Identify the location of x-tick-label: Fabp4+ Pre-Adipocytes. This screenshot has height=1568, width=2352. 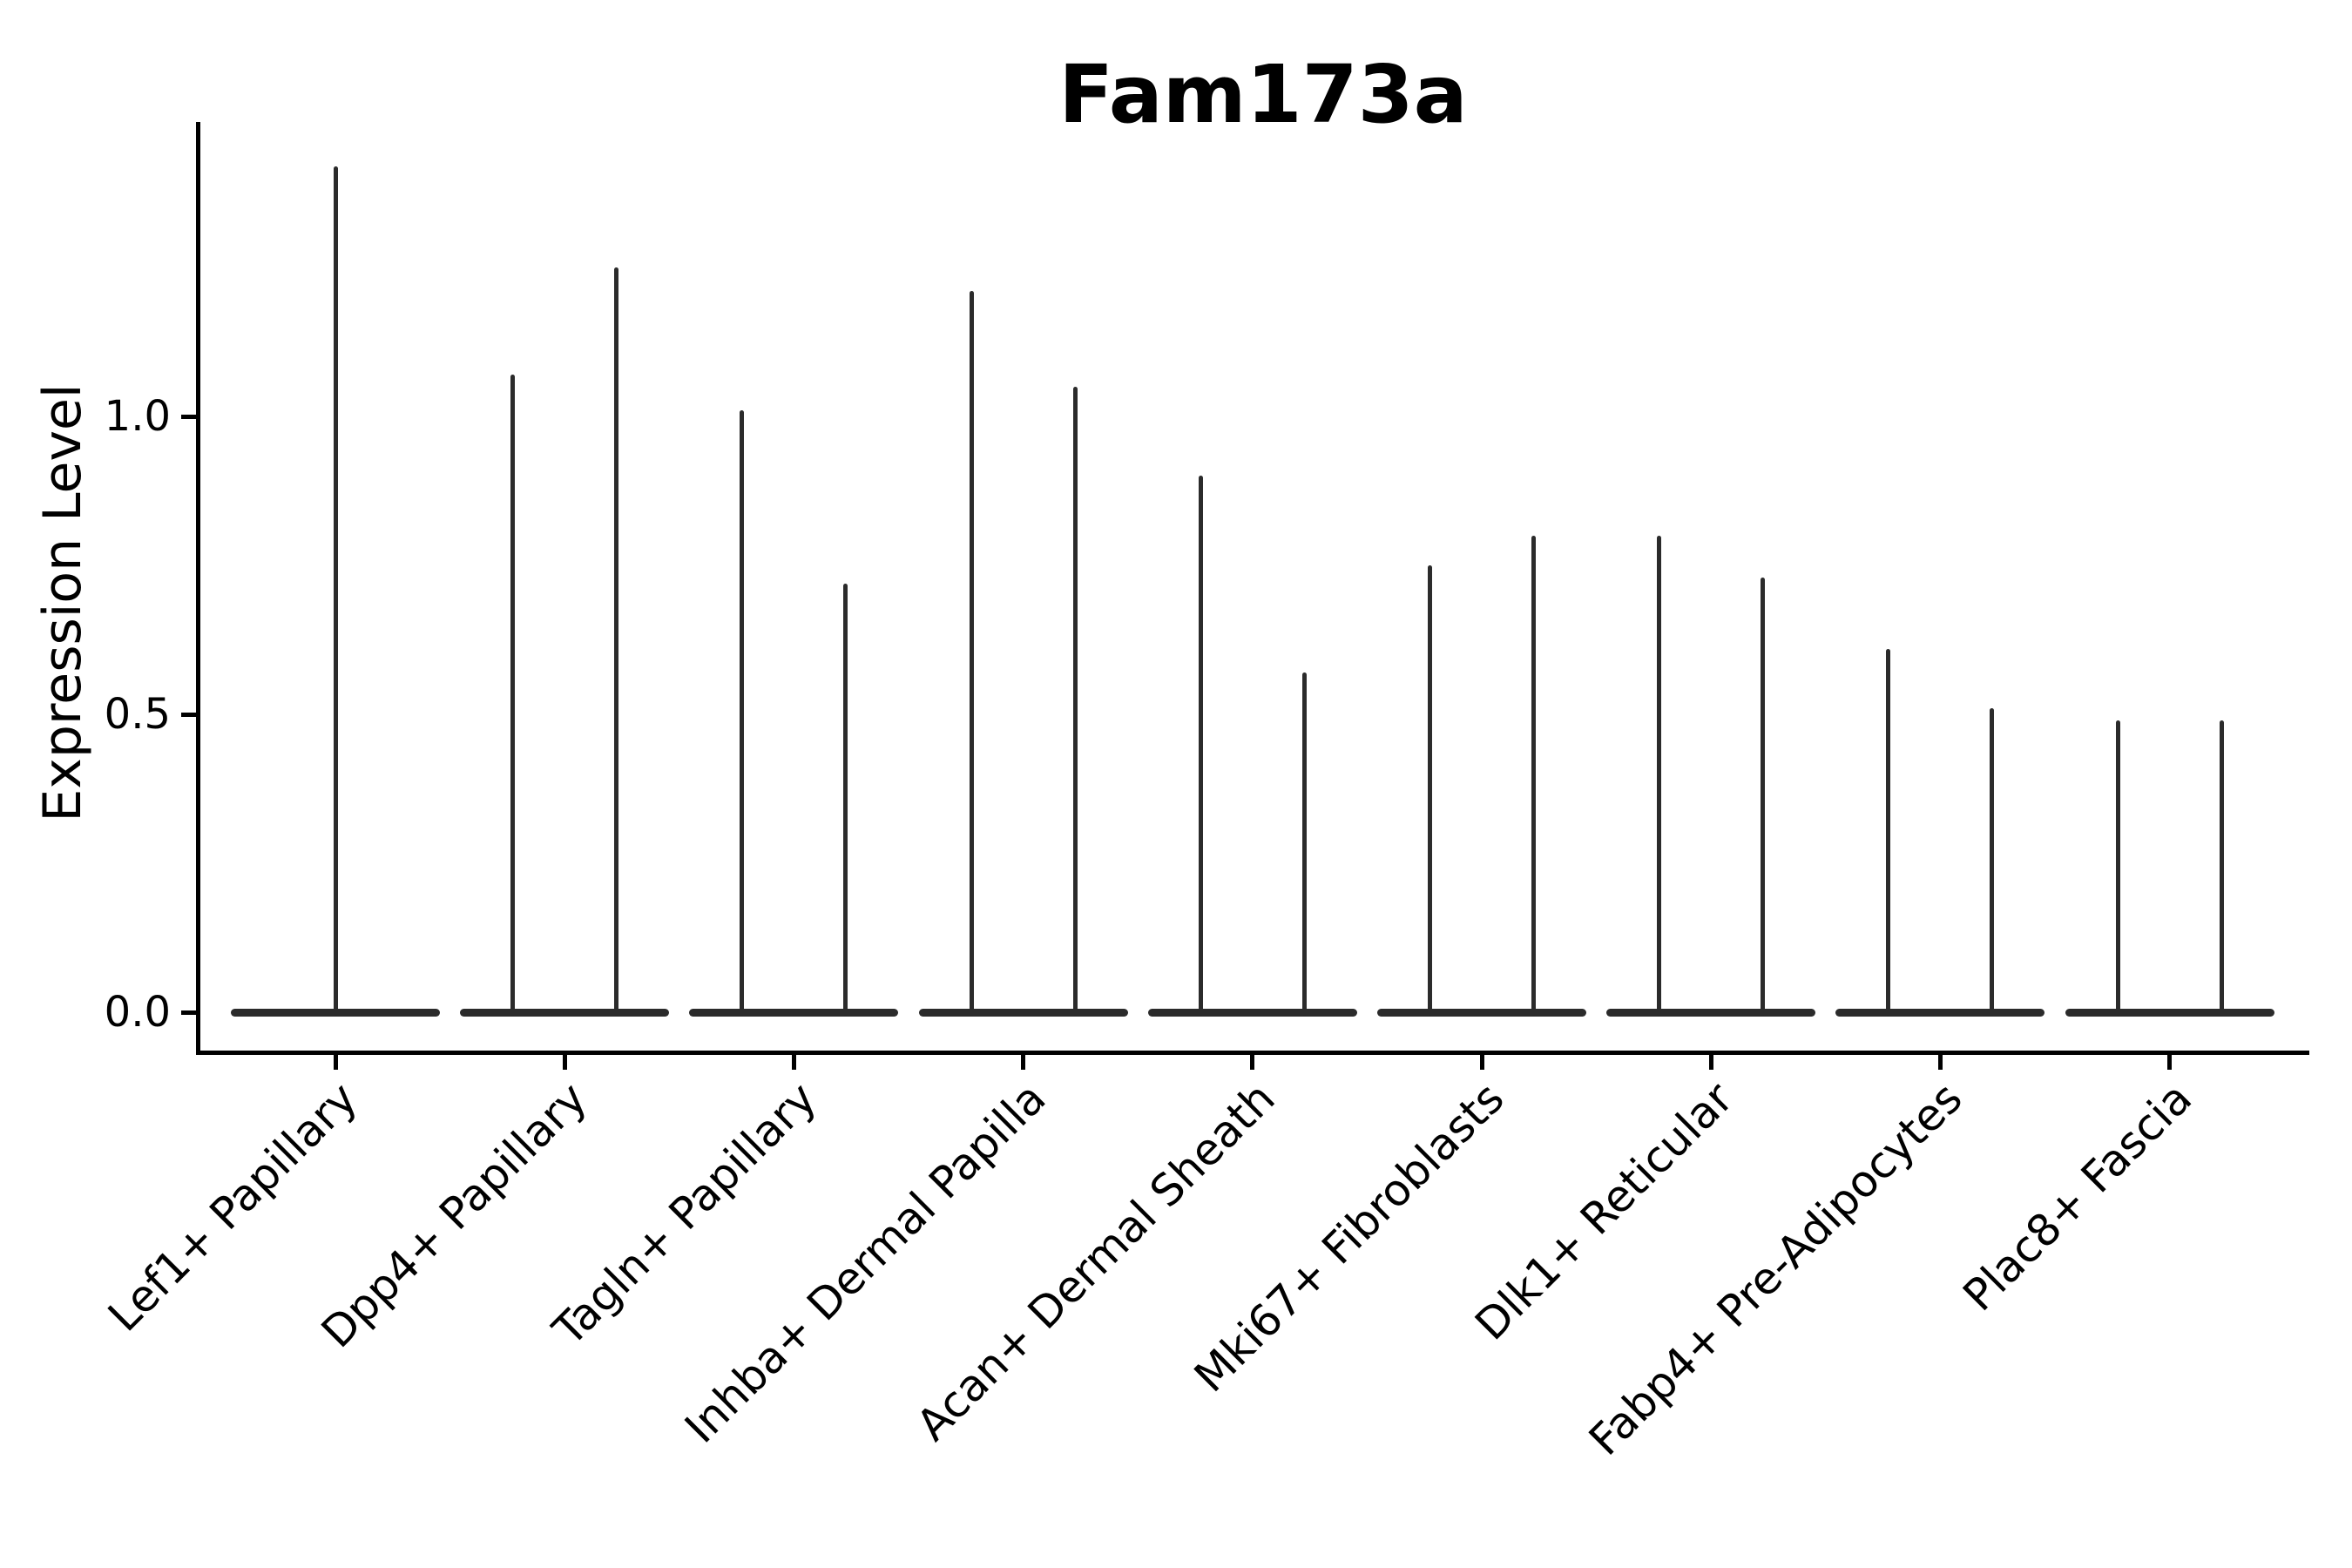
(1775, 1268).